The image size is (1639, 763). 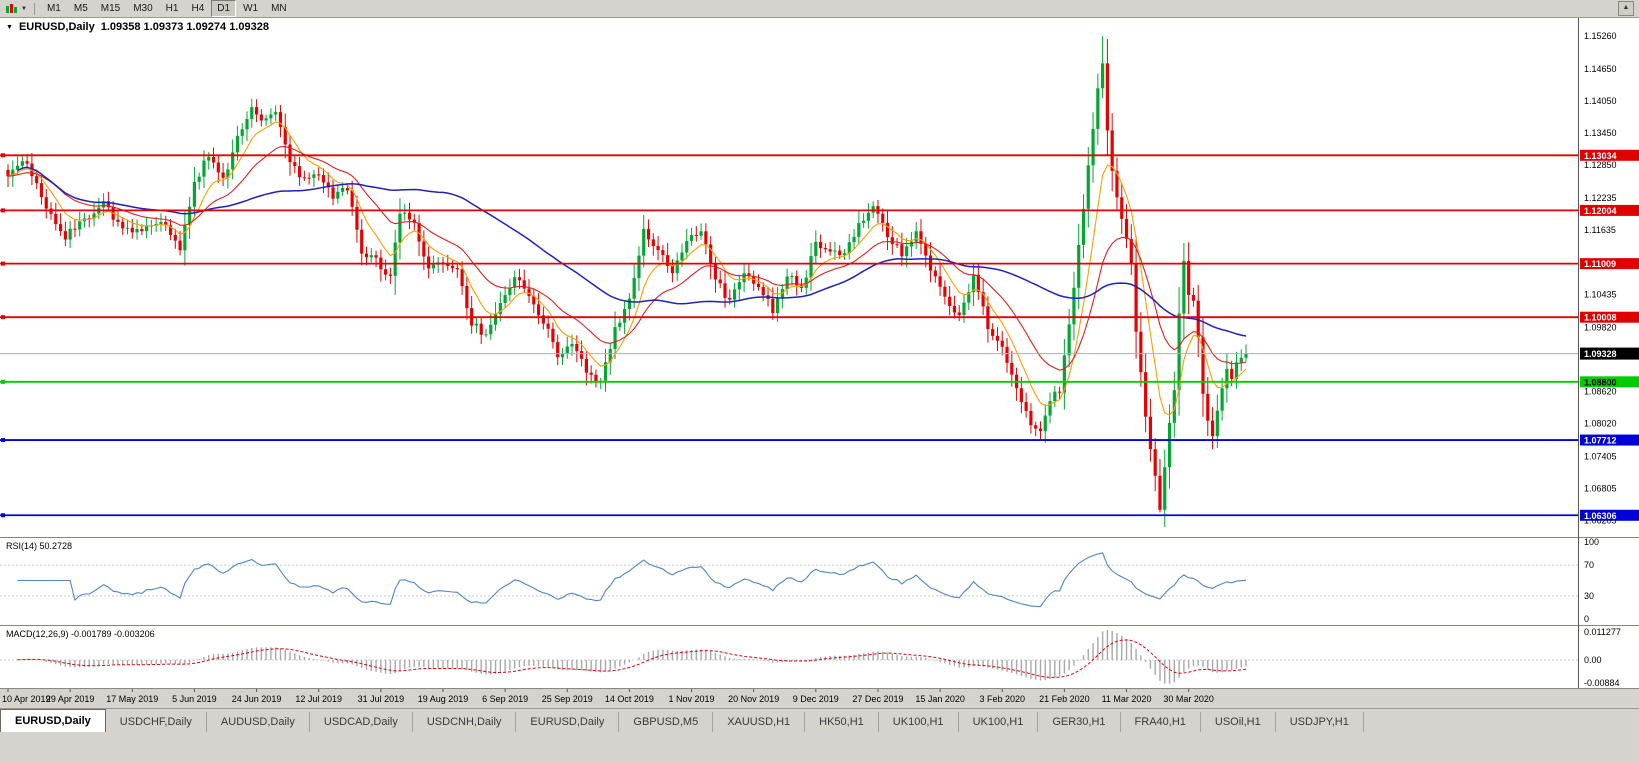 I want to click on svg-text: 1.10008, so click(x=1600, y=318).